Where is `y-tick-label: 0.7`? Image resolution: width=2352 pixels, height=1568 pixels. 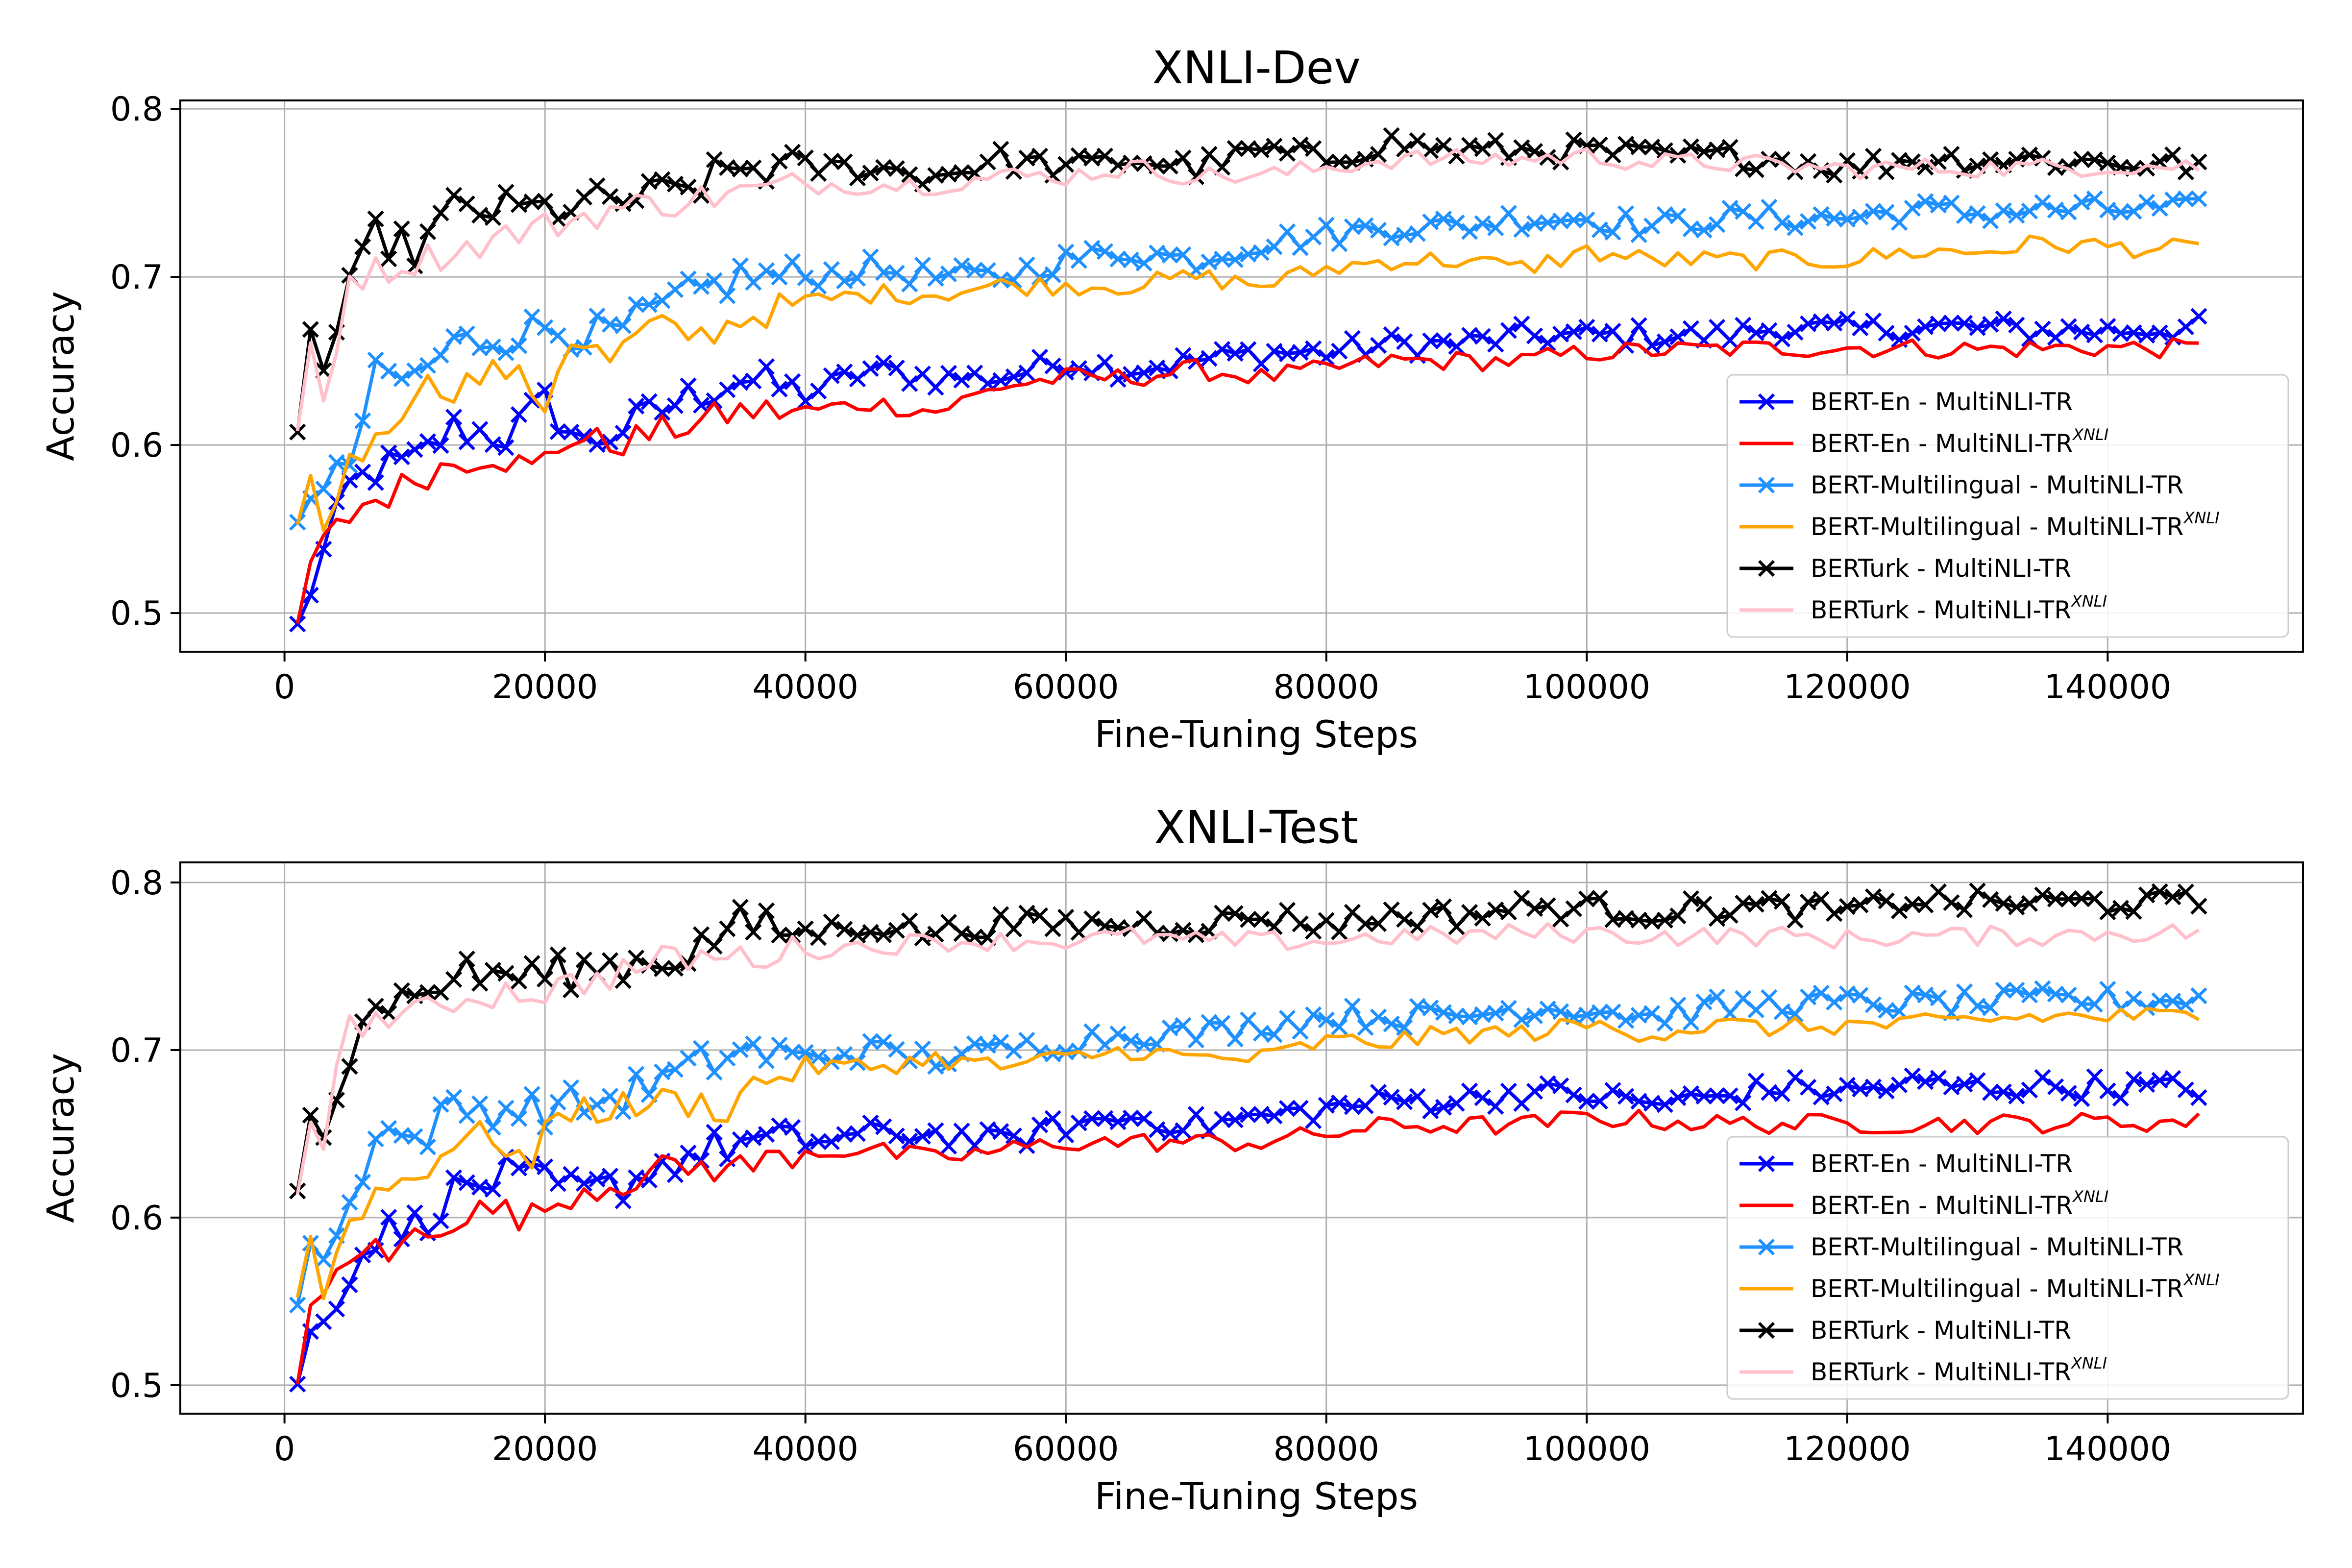 y-tick-label: 0.7 is located at coordinates (136, 277).